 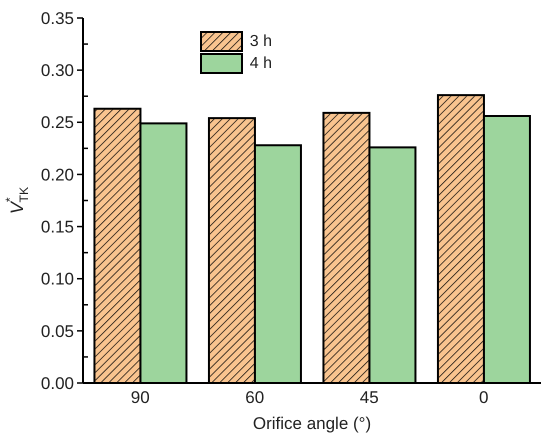 What do you see at coordinates (369, 398) in the screenshot?
I see `x-tick-label: 45` at bounding box center [369, 398].